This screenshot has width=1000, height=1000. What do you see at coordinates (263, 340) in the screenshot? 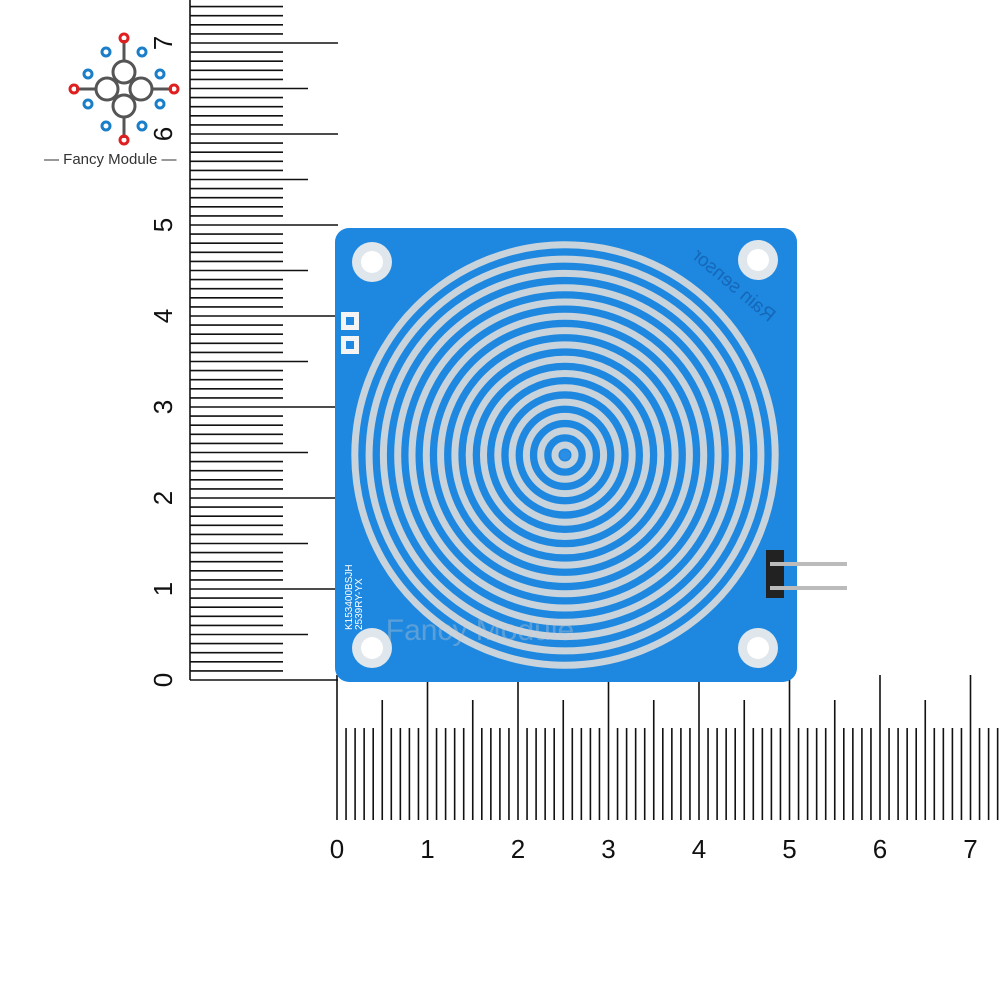
I see `vertical-ruler` at bounding box center [263, 340].